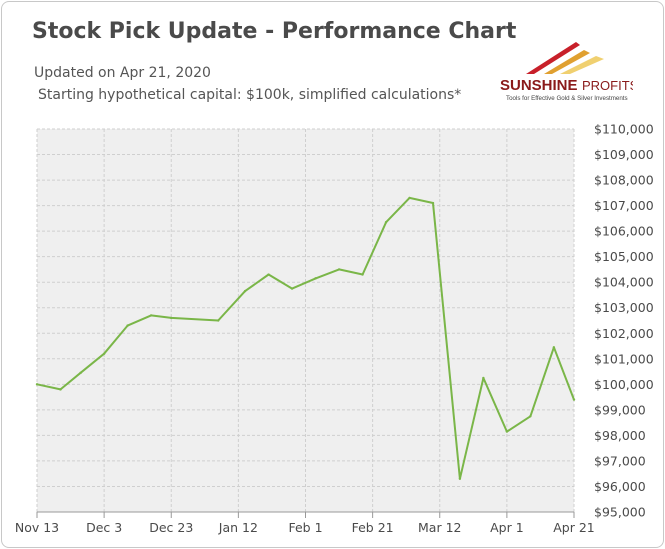  I want to click on logo-swoosh-orange, so click(567, 62).